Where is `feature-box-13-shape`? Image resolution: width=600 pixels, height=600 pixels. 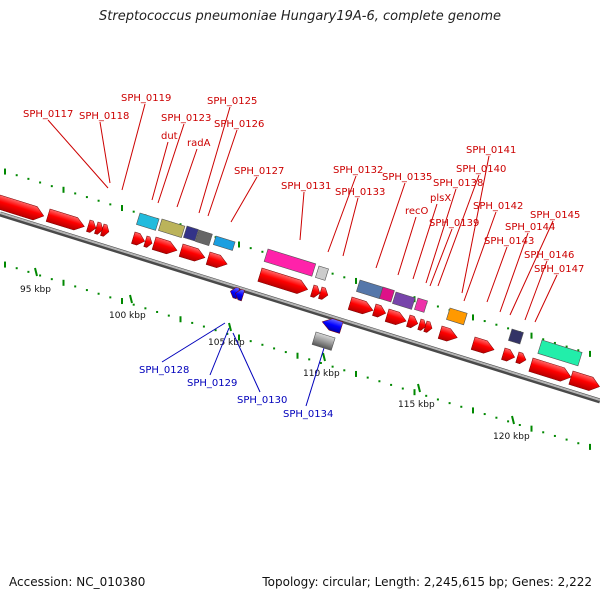 feature-box-13-shape is located at coordinates (516, 336).